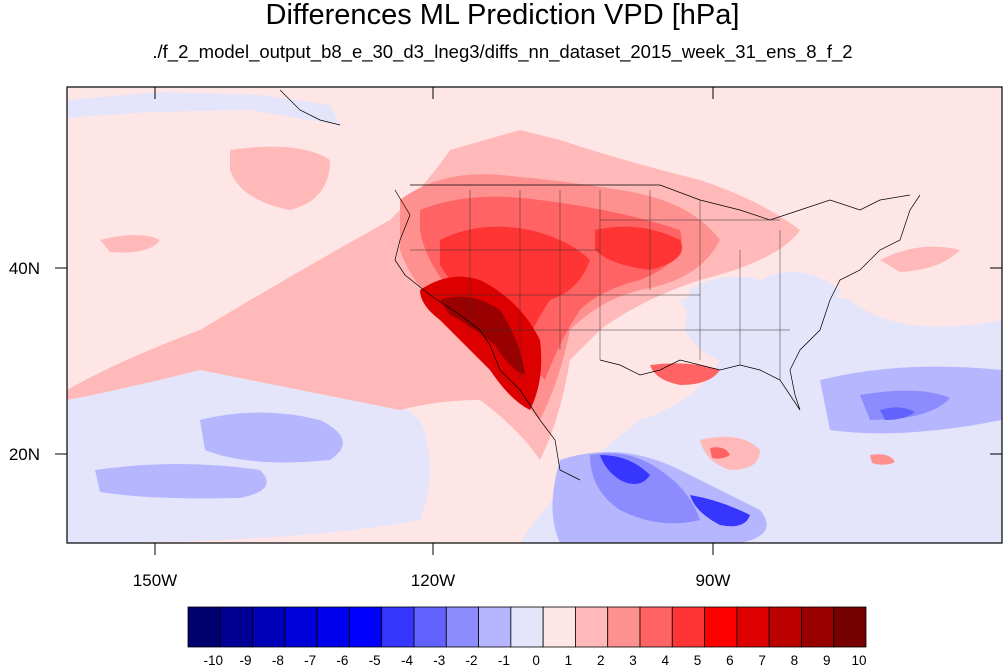 The height and width of the screenshot is (672, 1005). I want to click on colorbar-label: -2, so click(471, 660).